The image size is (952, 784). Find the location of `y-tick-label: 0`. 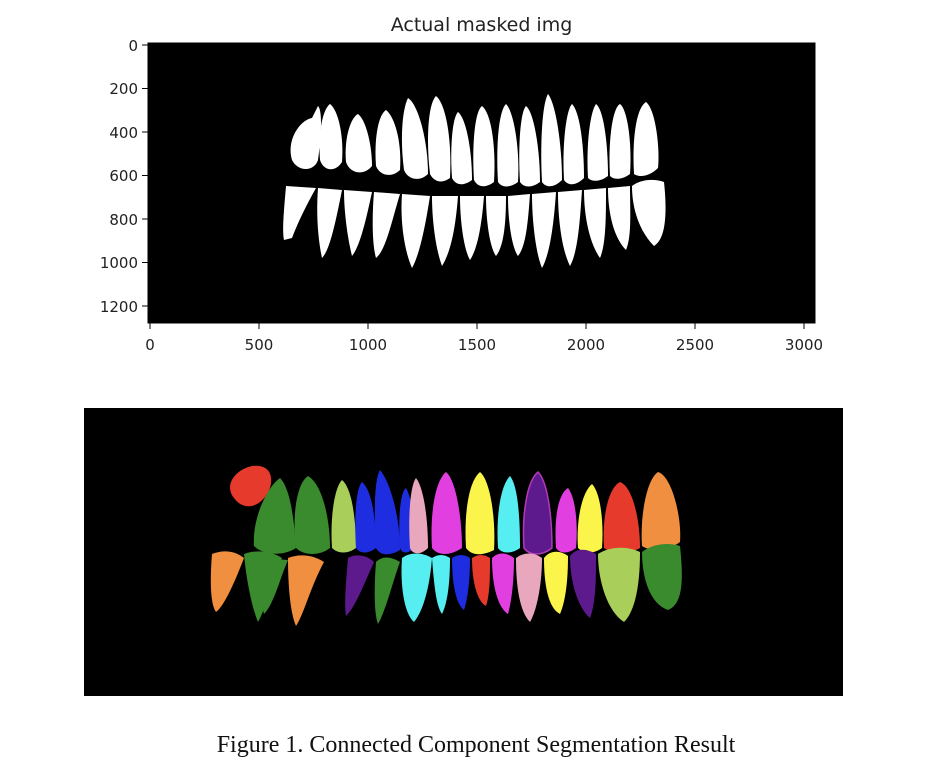

y-tick-label: 0 is located at coordinates (133, 46).